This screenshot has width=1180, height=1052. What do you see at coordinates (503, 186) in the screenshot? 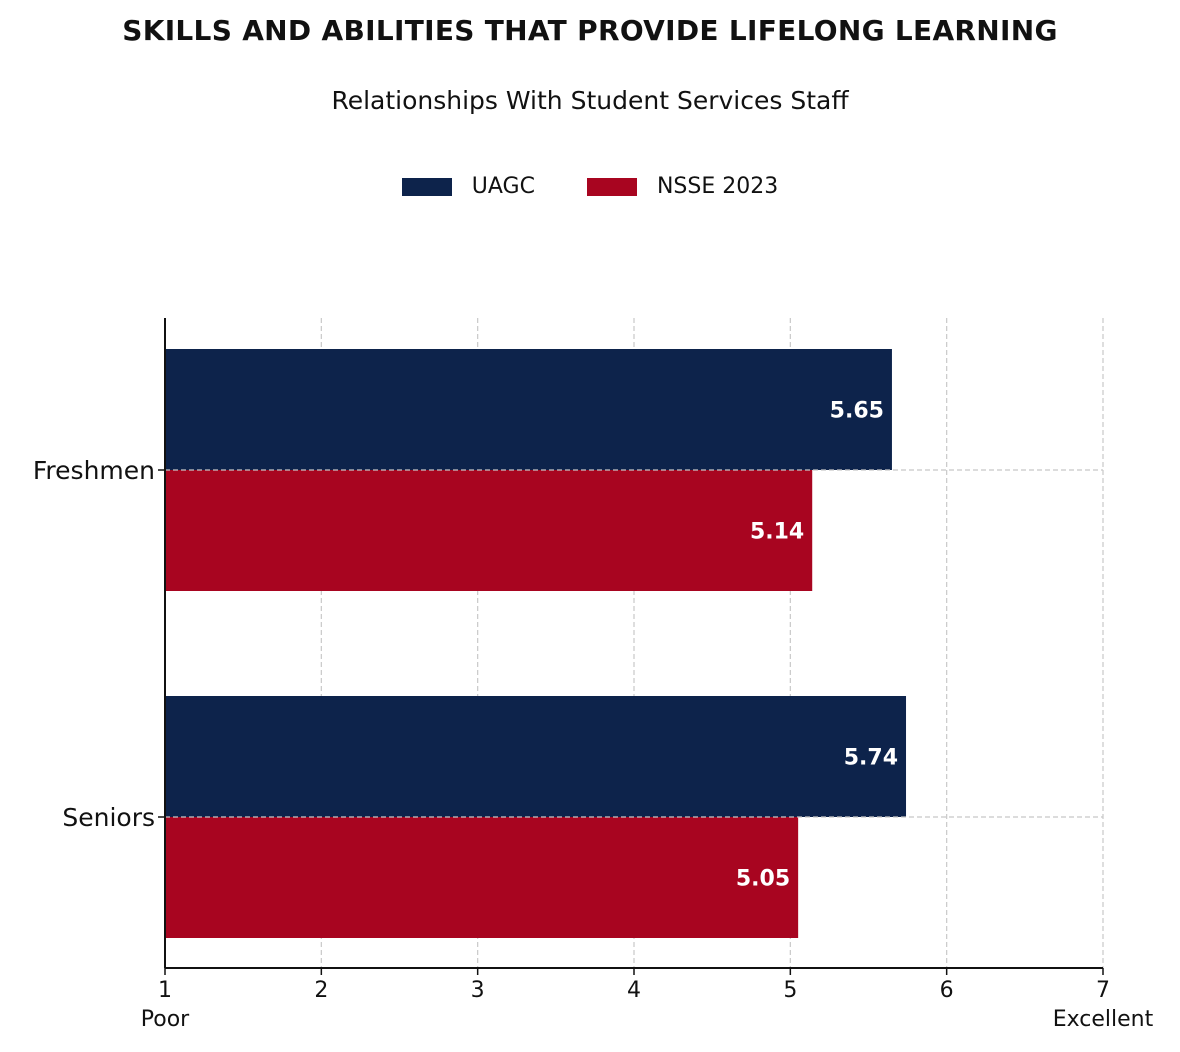
I see `legend-label-uagc: UAGC` at bounding box center [503, 186].